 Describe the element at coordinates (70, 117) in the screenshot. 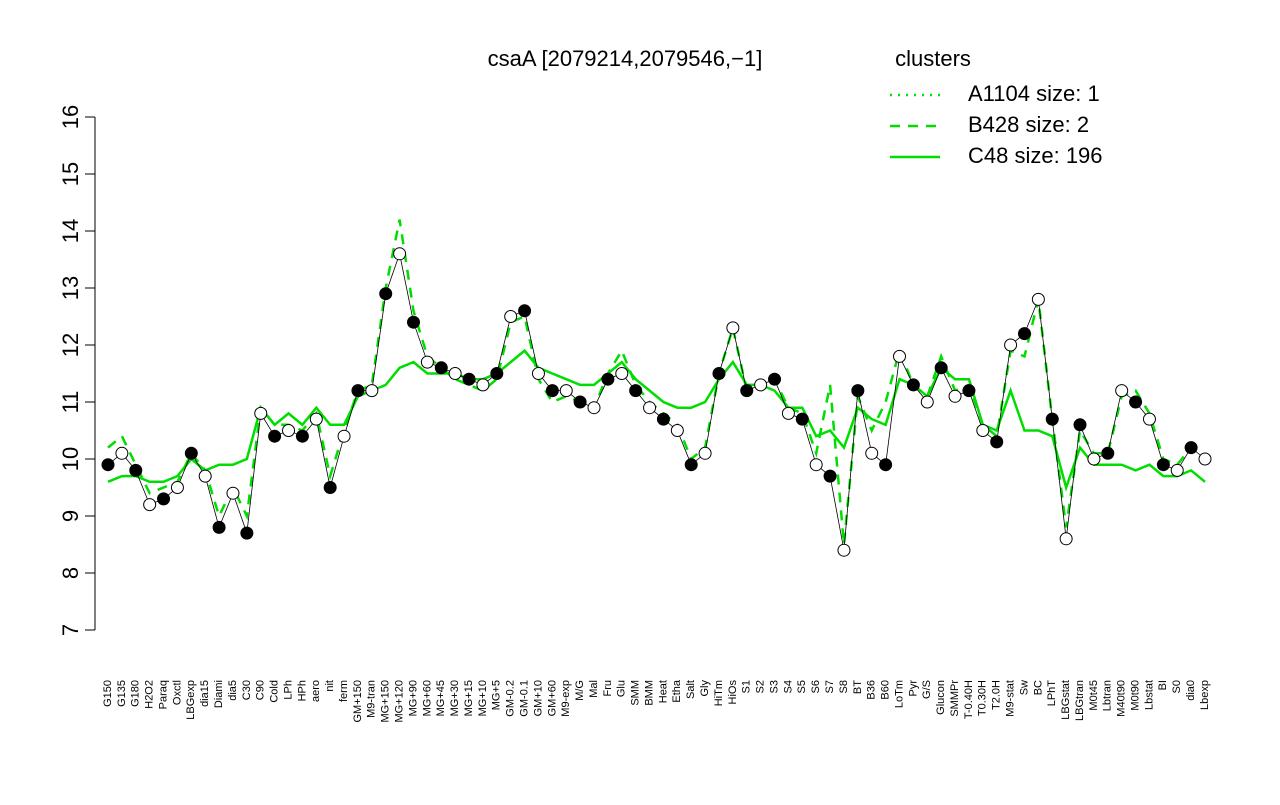

I see `y-tick-label: 16` at that location.